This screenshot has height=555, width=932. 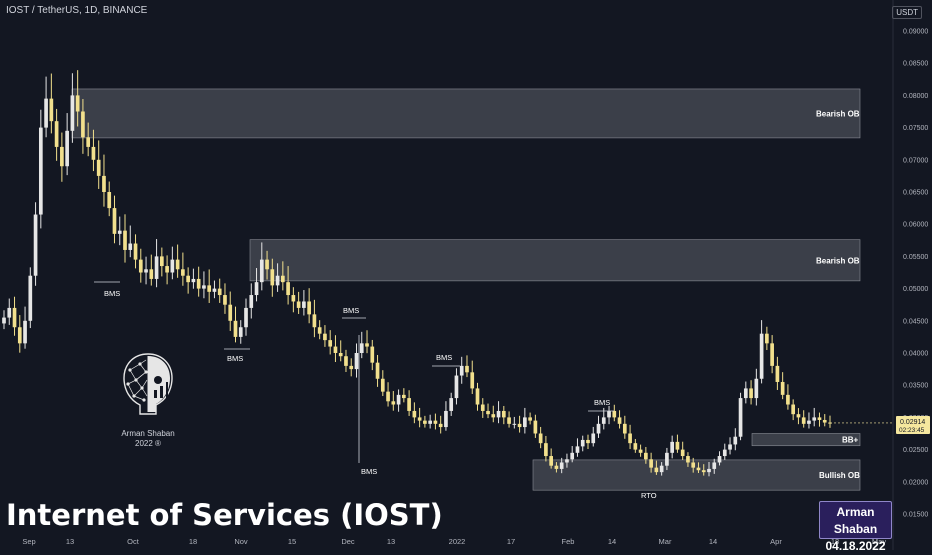 I want to click on currency-label: USDT, so click(x=907, y=12).